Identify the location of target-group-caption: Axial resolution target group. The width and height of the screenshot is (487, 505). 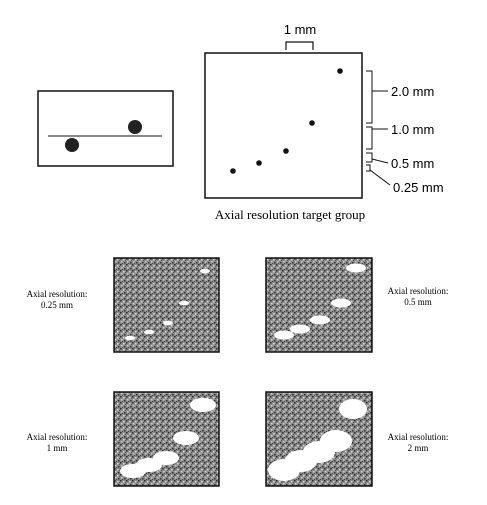
(290, 214).